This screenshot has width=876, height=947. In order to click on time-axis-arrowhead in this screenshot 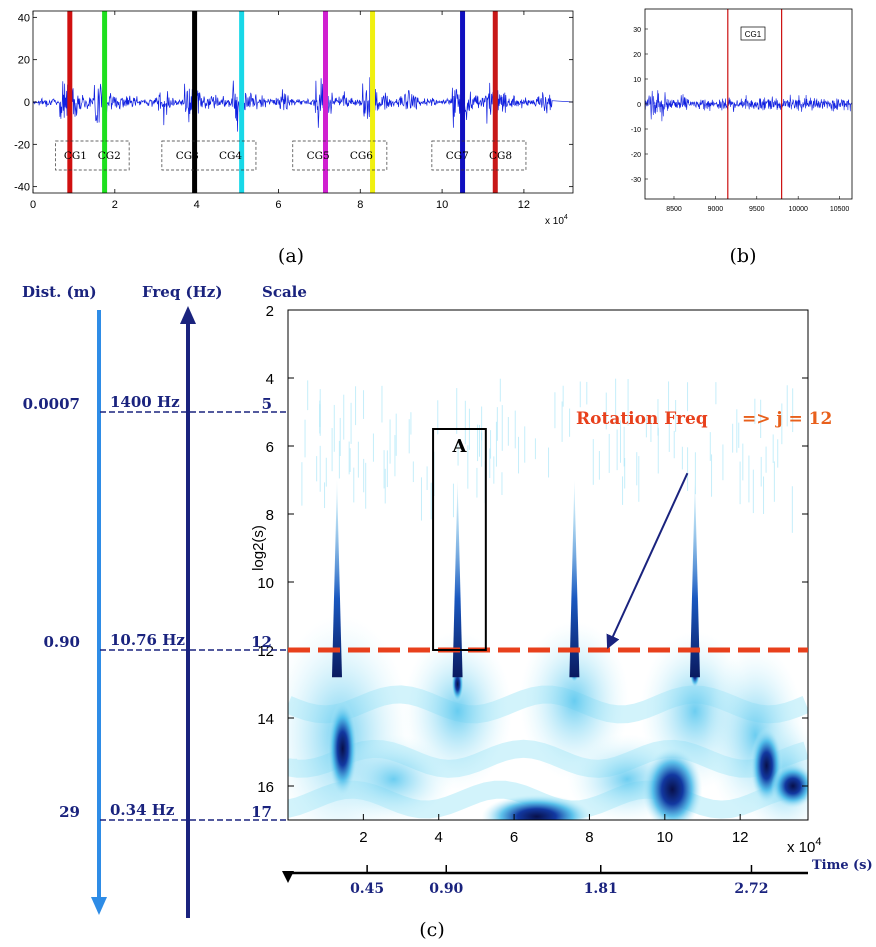, I will do `click(288, 877)`.